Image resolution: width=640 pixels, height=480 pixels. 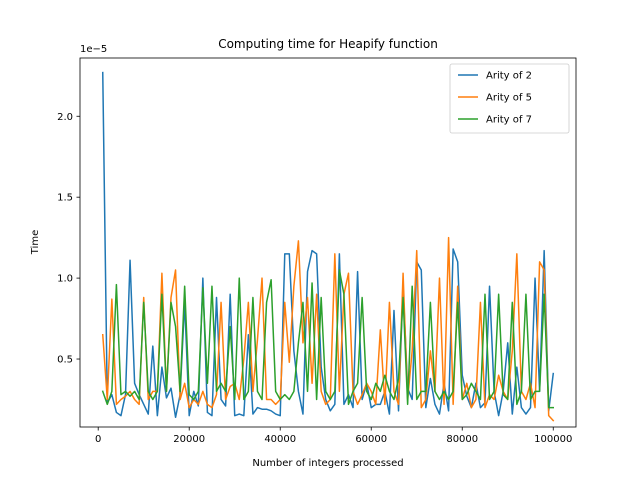 I want to click on chart-title: Computing time for Heapify function, so click(x=328, y=44).